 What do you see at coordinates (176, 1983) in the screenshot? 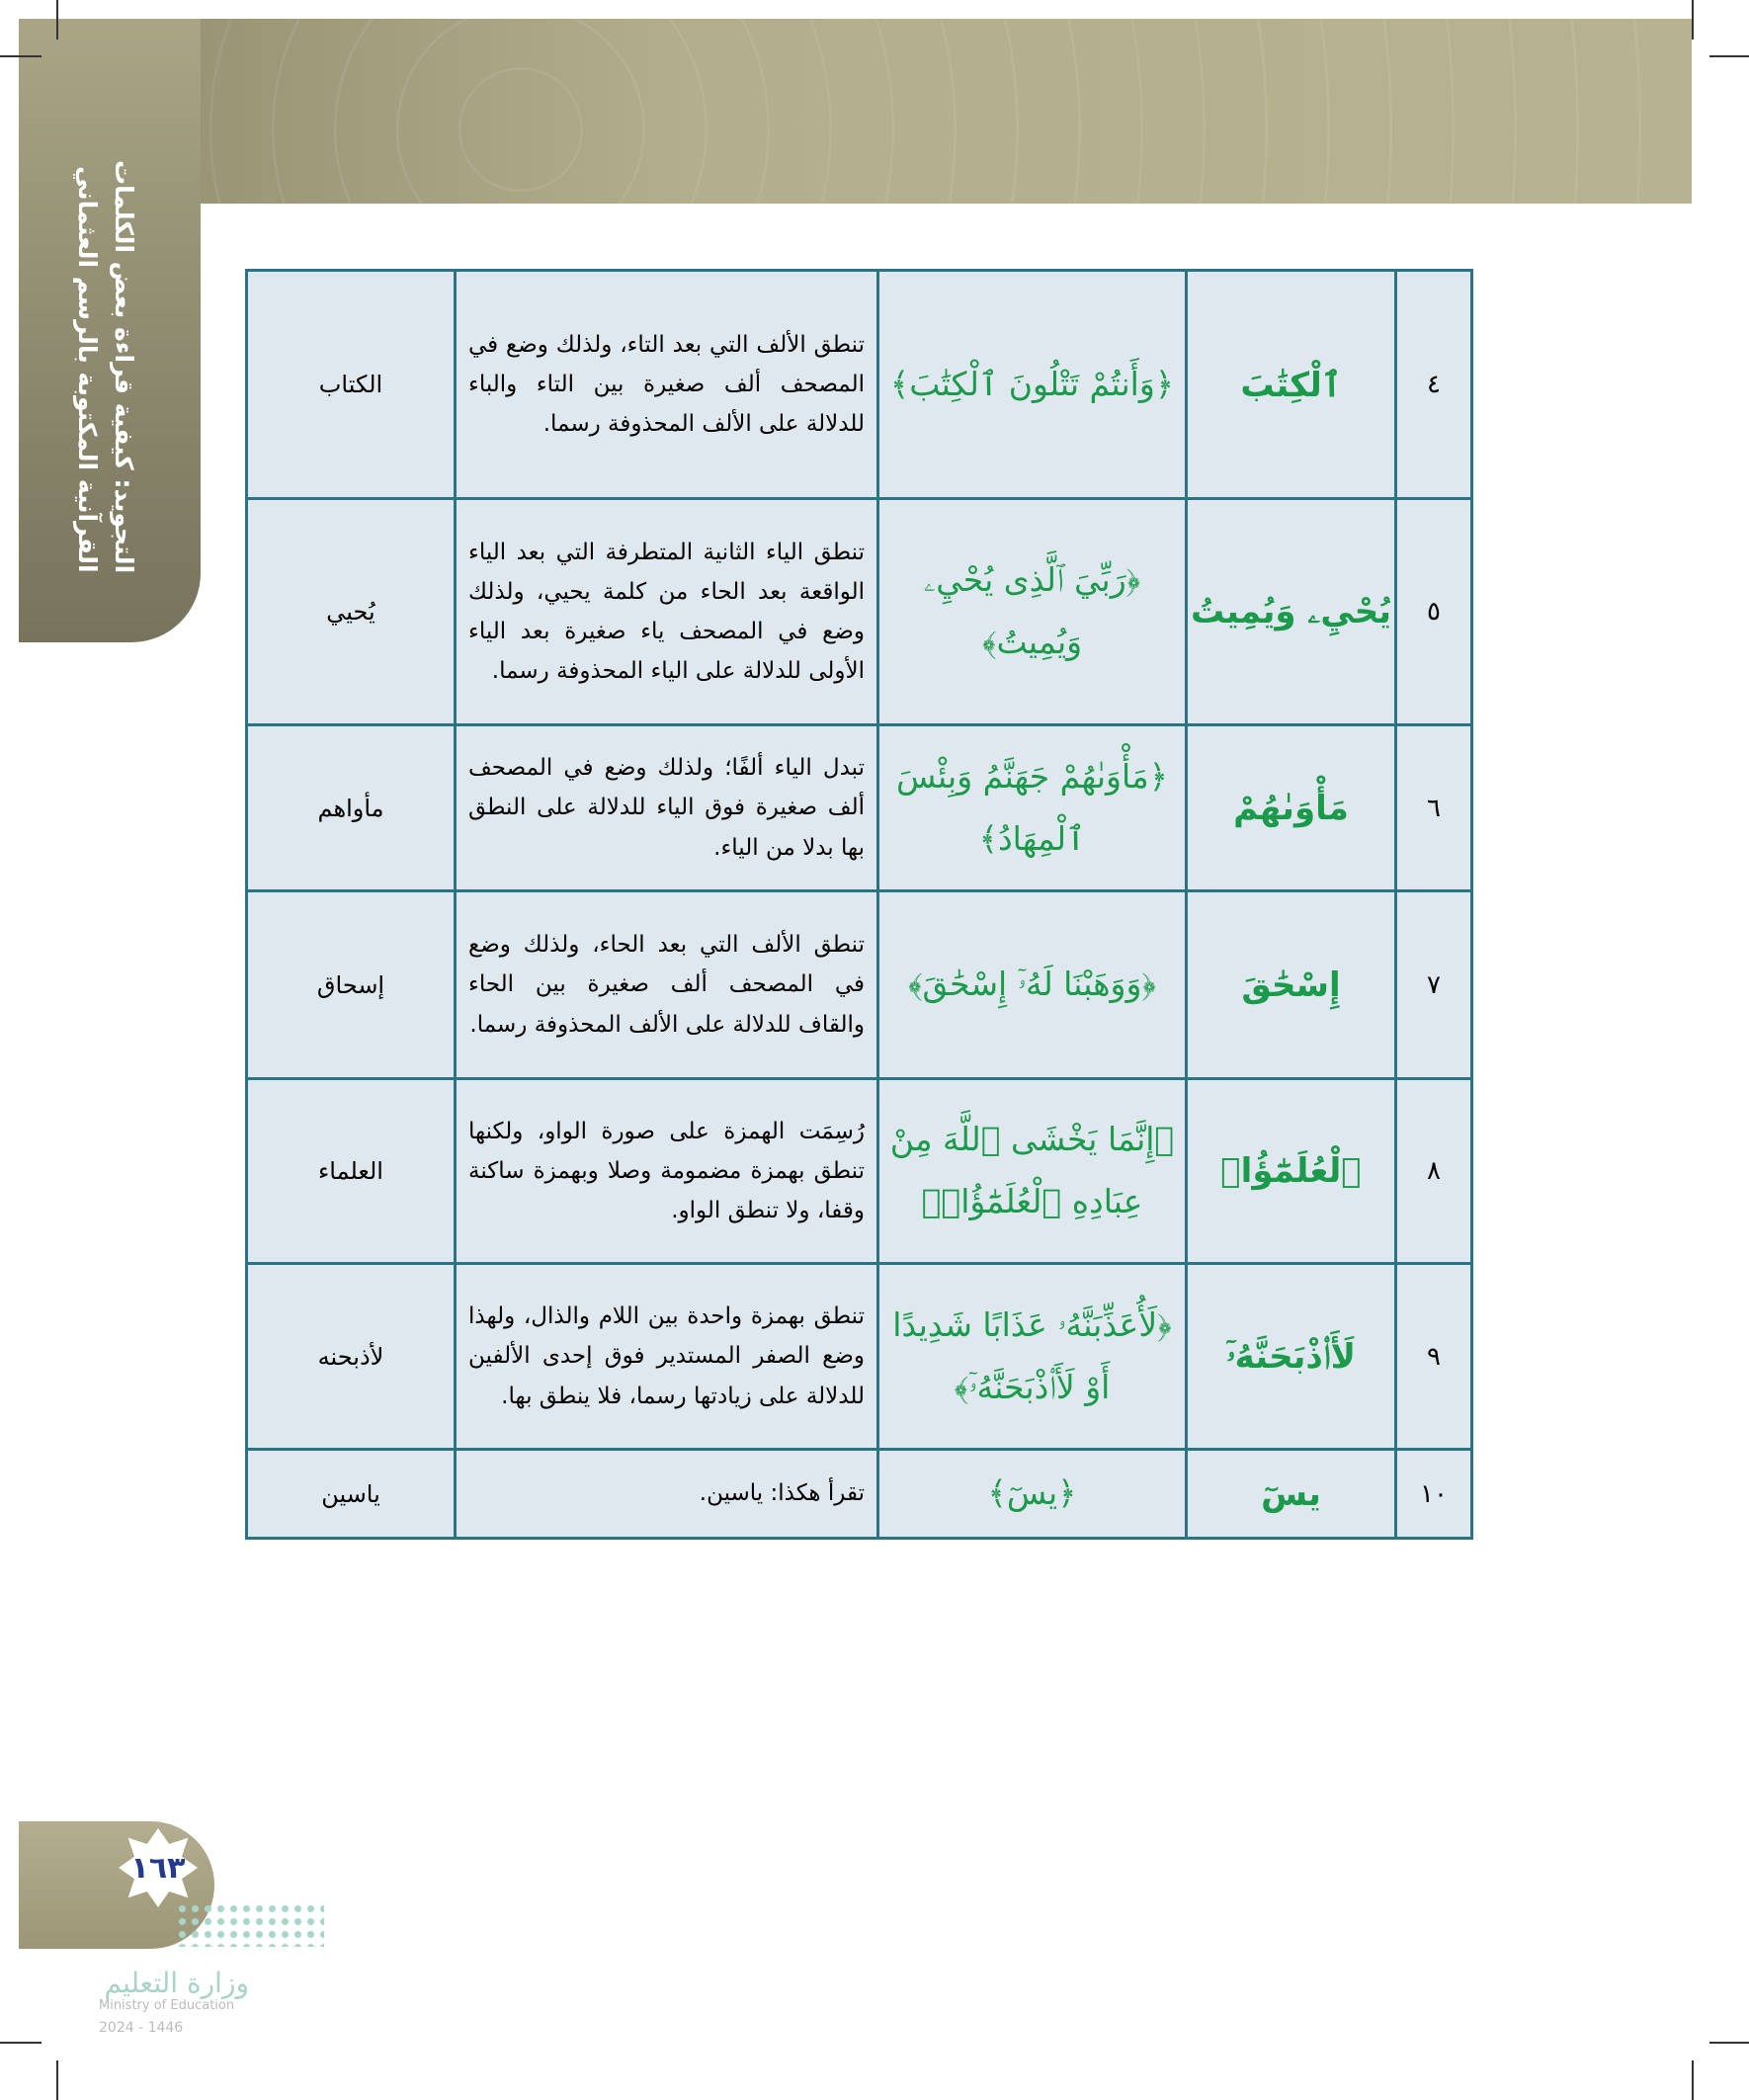
I see `ministry-name-ar: وزارة التعليم` at bounding box center [176, 1983].